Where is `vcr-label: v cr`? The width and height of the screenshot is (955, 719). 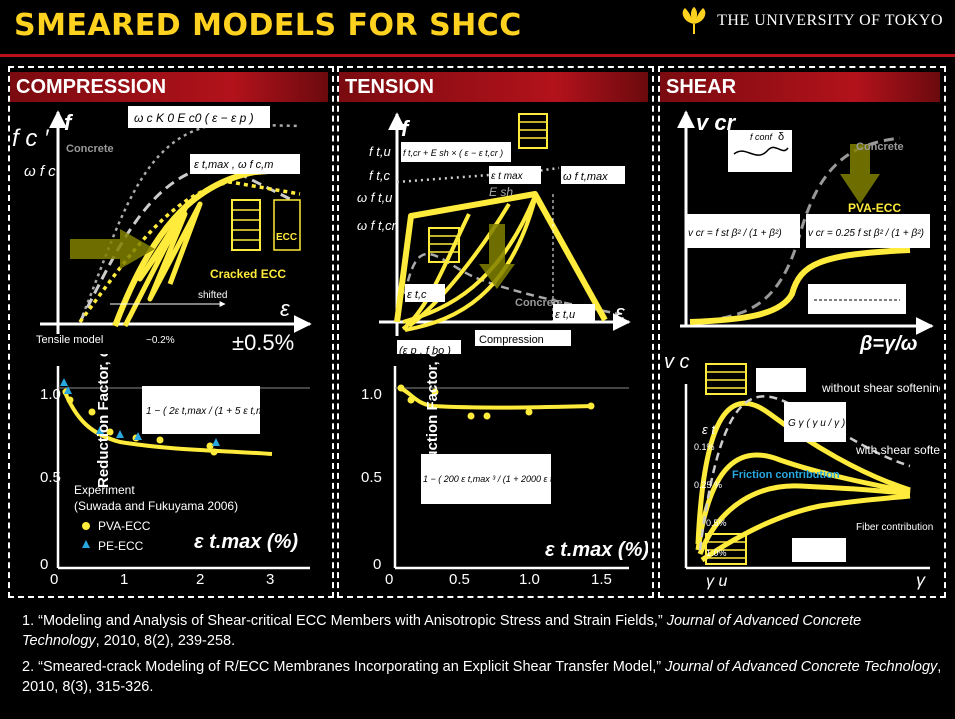
vcr-label: v cr is located at coordinates (716, 122).